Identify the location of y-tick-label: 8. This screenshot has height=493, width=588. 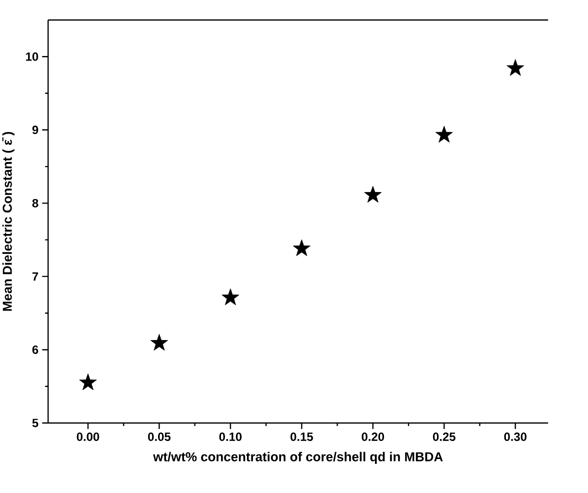
(35, 203).